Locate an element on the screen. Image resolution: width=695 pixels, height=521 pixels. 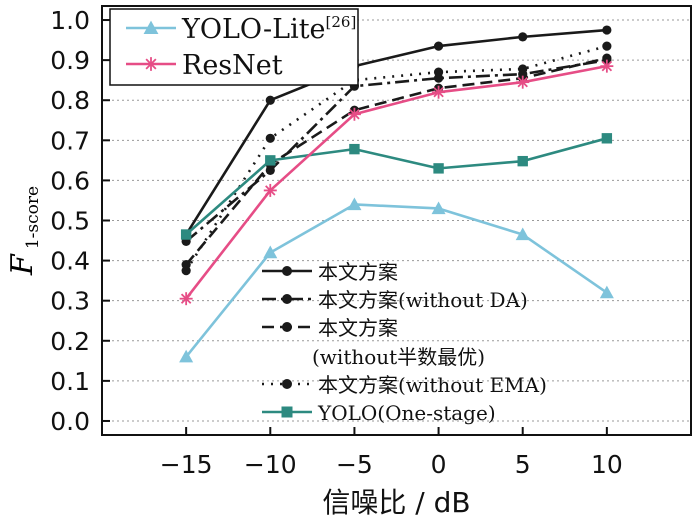
legend-entry-without-da-2: 本文方案(without DA) is located at coordinates (395, 300).